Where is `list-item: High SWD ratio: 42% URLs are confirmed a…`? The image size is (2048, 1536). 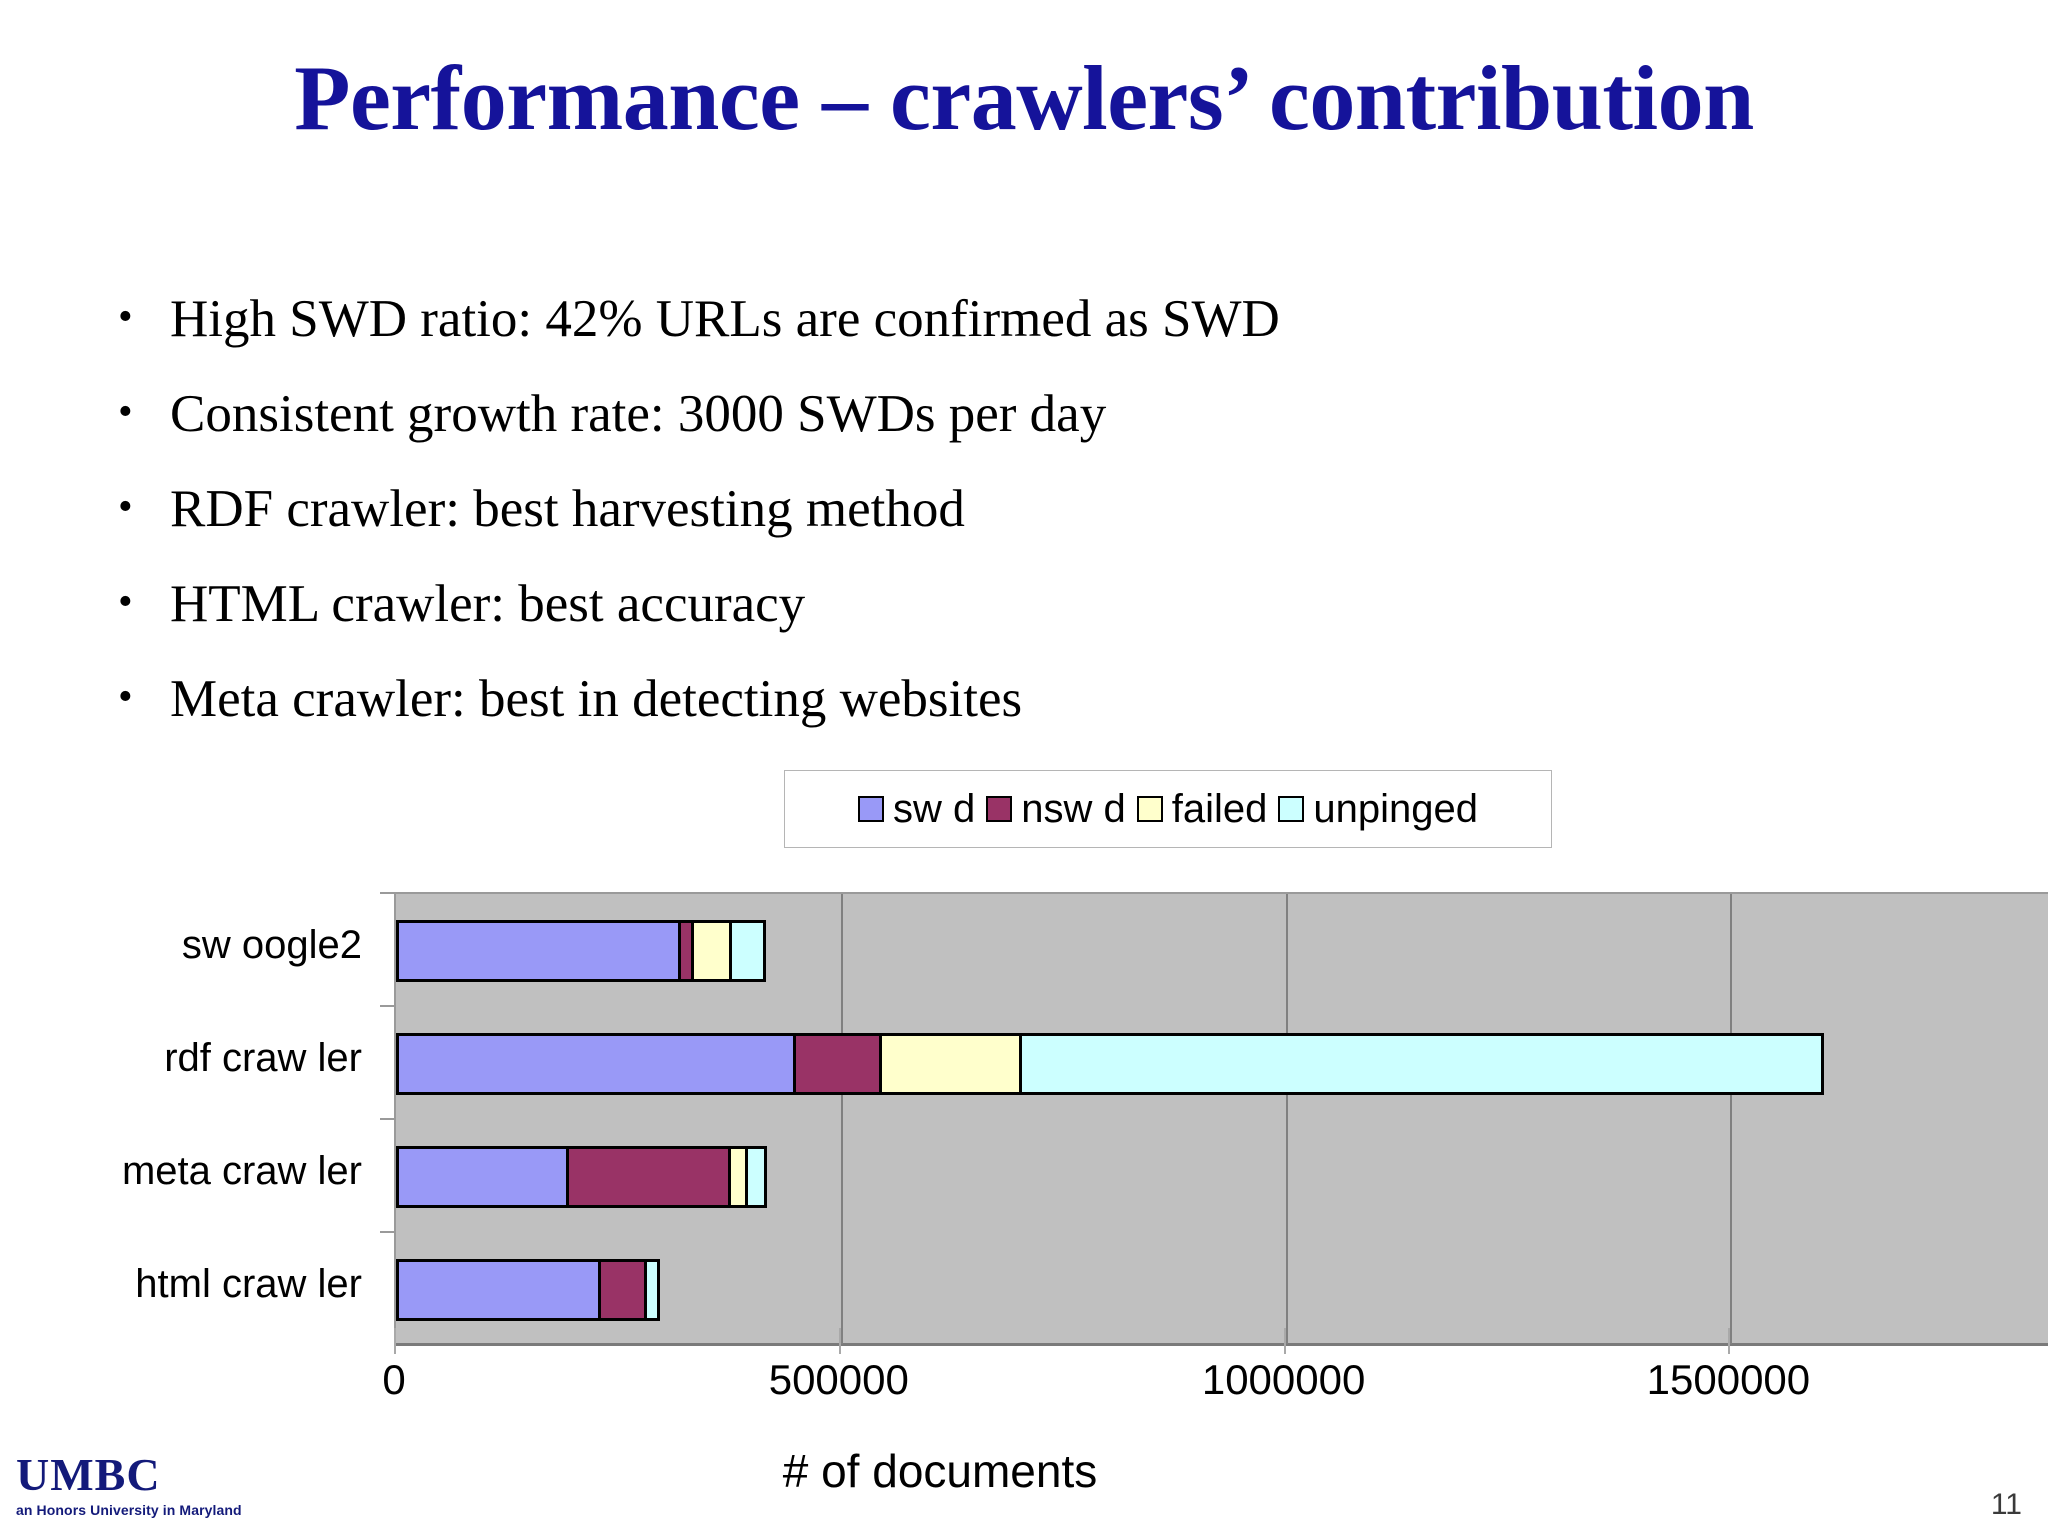
list-item: High SWD ratio: 42% URLs are confirmed a… is located at coordinates (958, 318).